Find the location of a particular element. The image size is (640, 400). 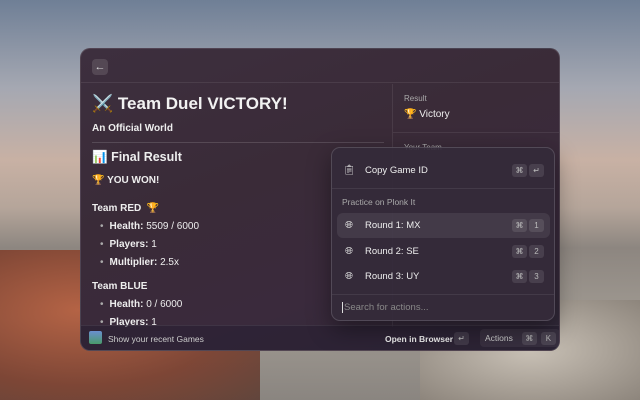

arrow-left-icon: ← is located at coordinates (100, 67).